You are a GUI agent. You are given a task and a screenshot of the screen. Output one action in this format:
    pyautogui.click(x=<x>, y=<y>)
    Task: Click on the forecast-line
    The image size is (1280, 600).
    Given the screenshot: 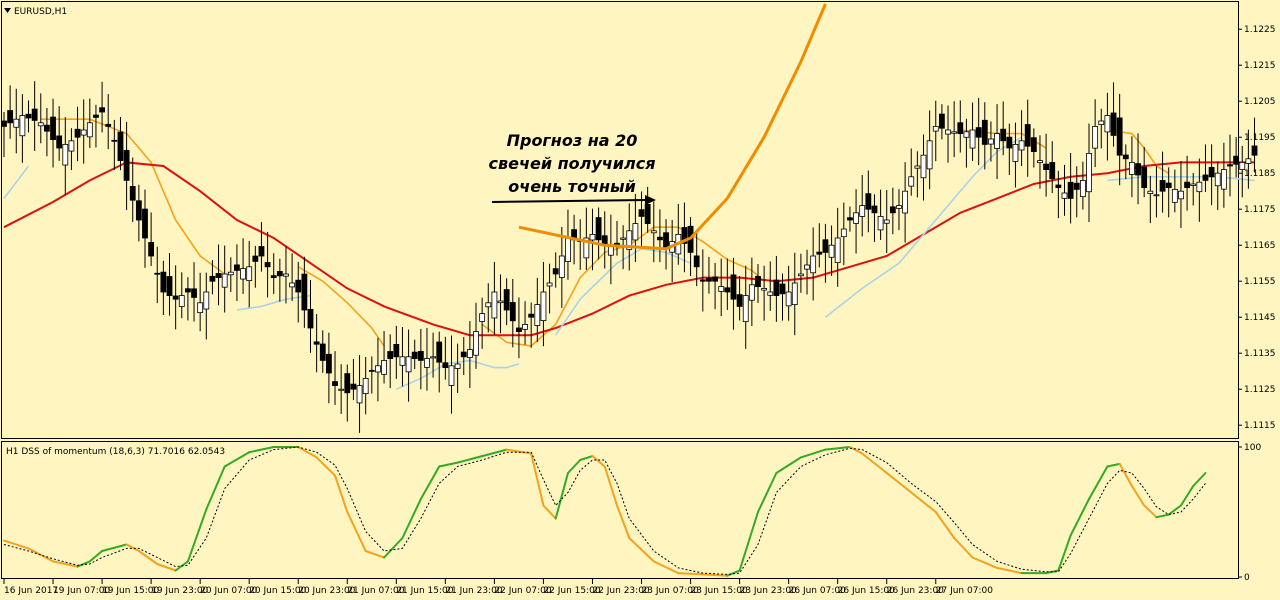 What is the action you would take?
    pyautogui.click(x=672, y=127)
    